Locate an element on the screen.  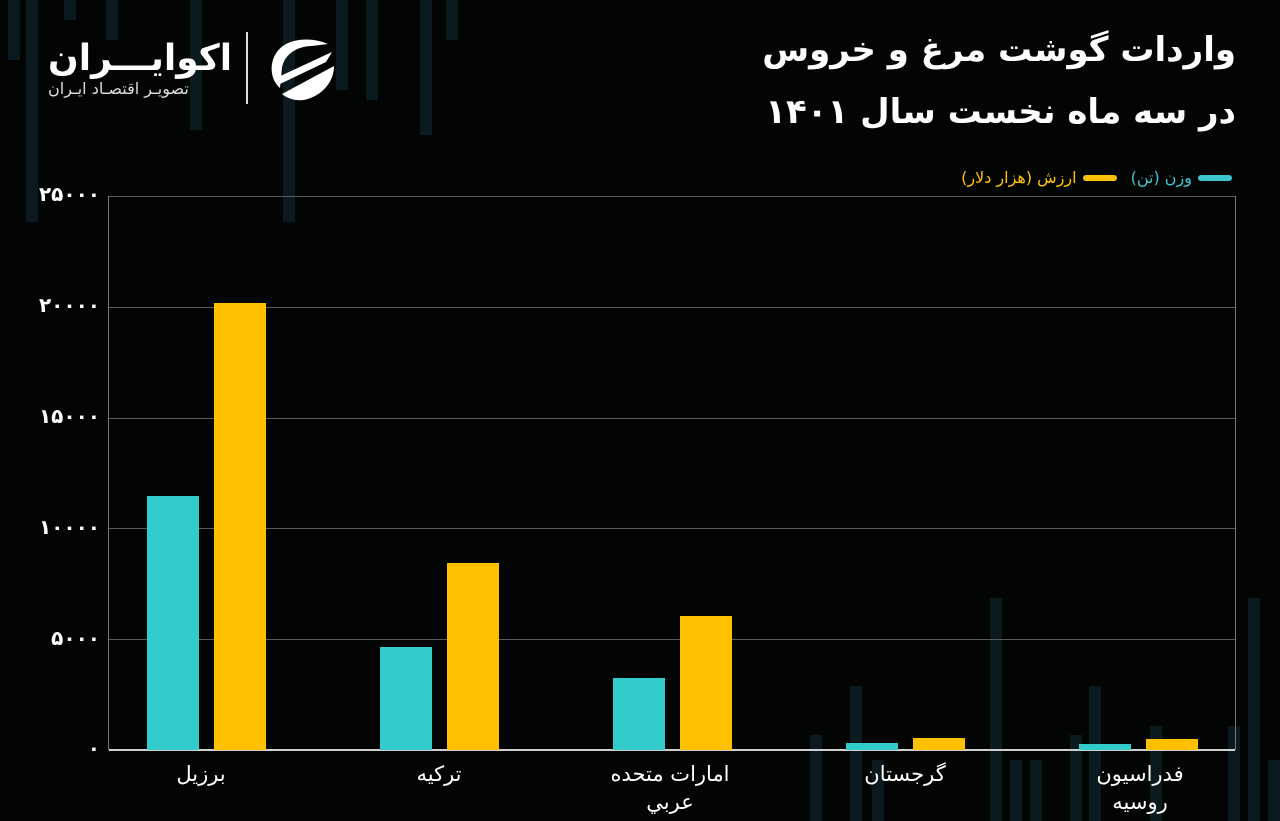
legend-swatch-value is located at coordinates (1099, 177).